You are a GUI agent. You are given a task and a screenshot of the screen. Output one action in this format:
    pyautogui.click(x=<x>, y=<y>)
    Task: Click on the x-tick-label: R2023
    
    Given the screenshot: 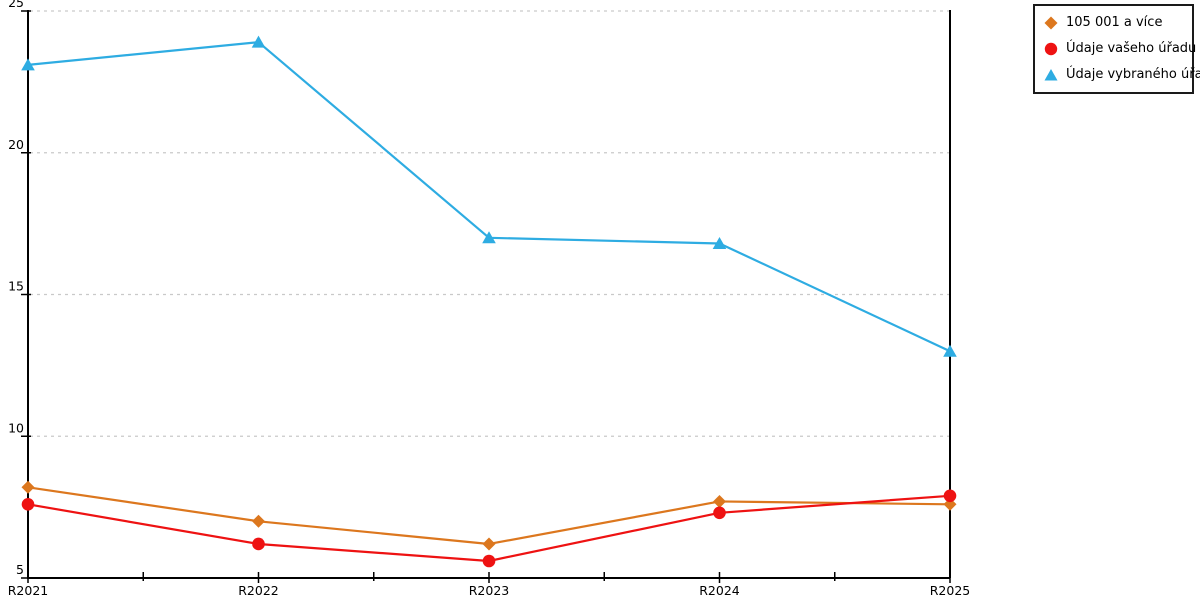 What is the action you would take?
    pyautogui.click(x=489, y=590)
    